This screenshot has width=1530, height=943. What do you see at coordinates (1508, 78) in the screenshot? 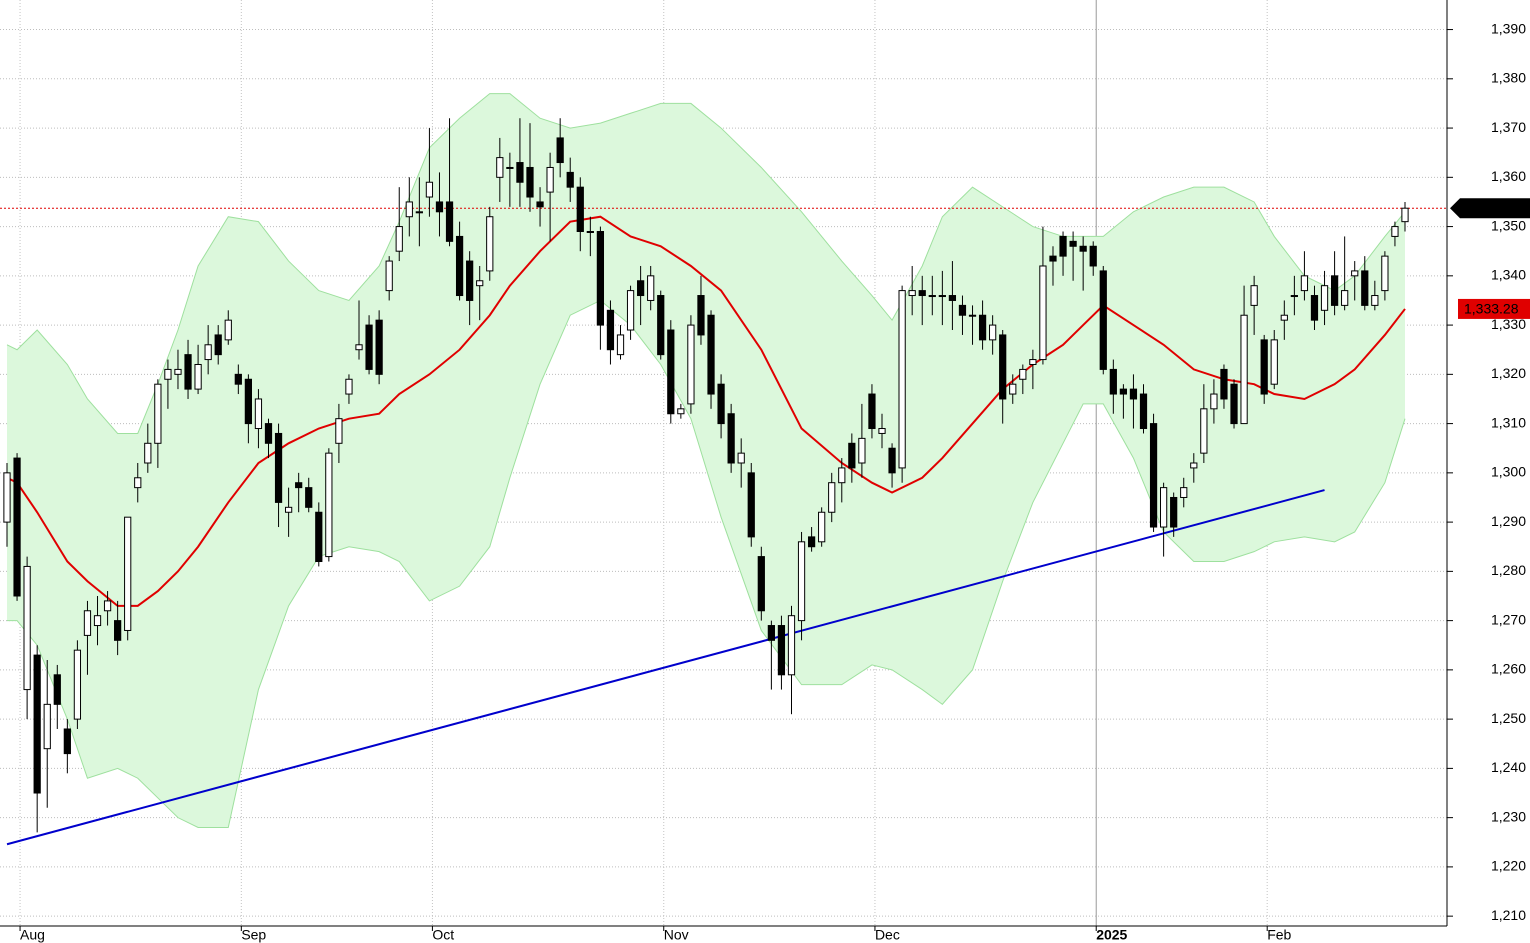
I see `y-tick-label: 1,380` at bounding box center [1508, 78].